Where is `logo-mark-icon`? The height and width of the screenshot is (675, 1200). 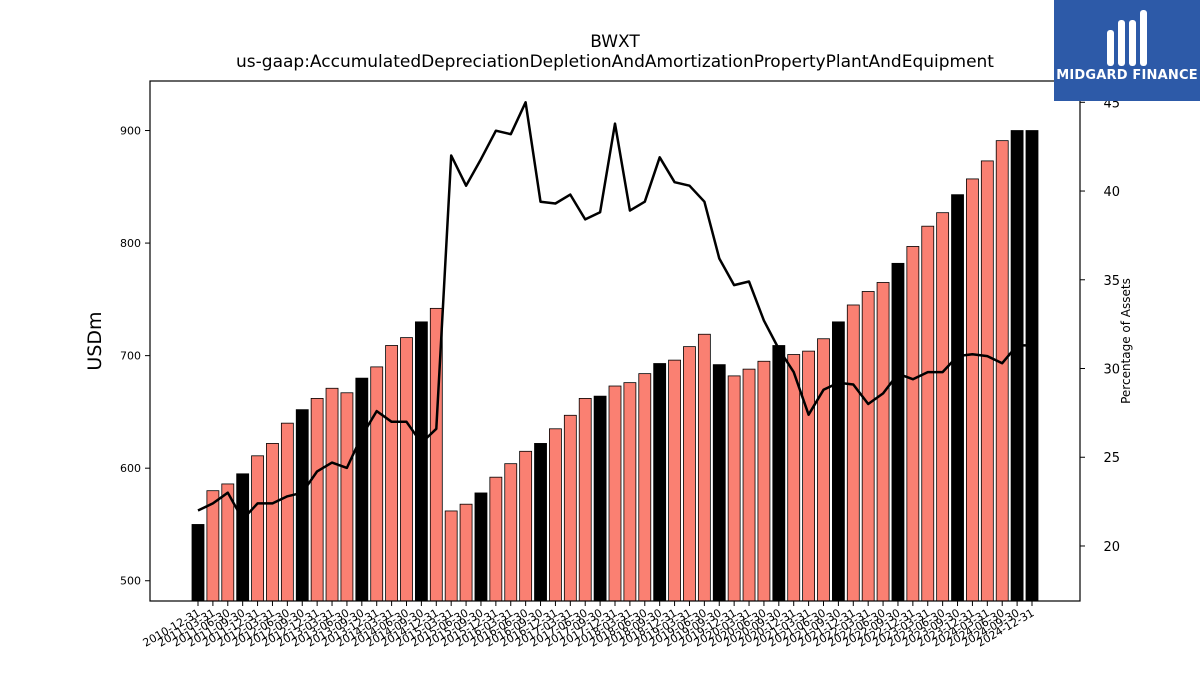 logo-mark-icon is located at coordinates (1127, 38).